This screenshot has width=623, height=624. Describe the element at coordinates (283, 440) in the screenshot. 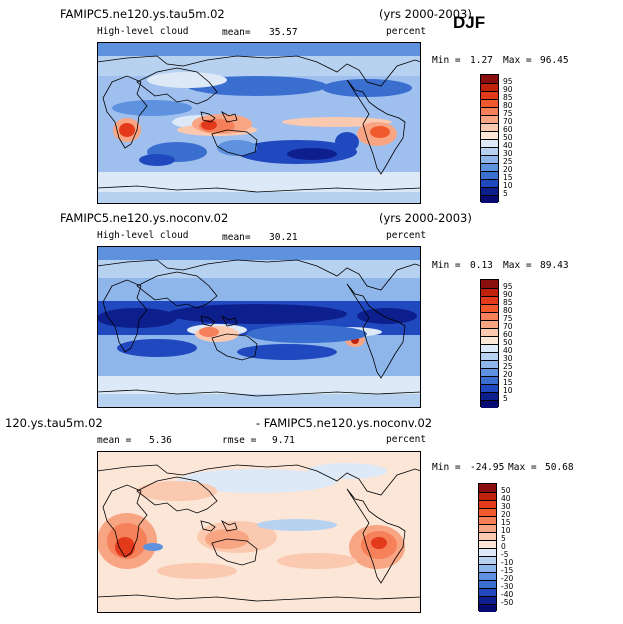

I see `panel3-rmse-value: 9.71` at that location.